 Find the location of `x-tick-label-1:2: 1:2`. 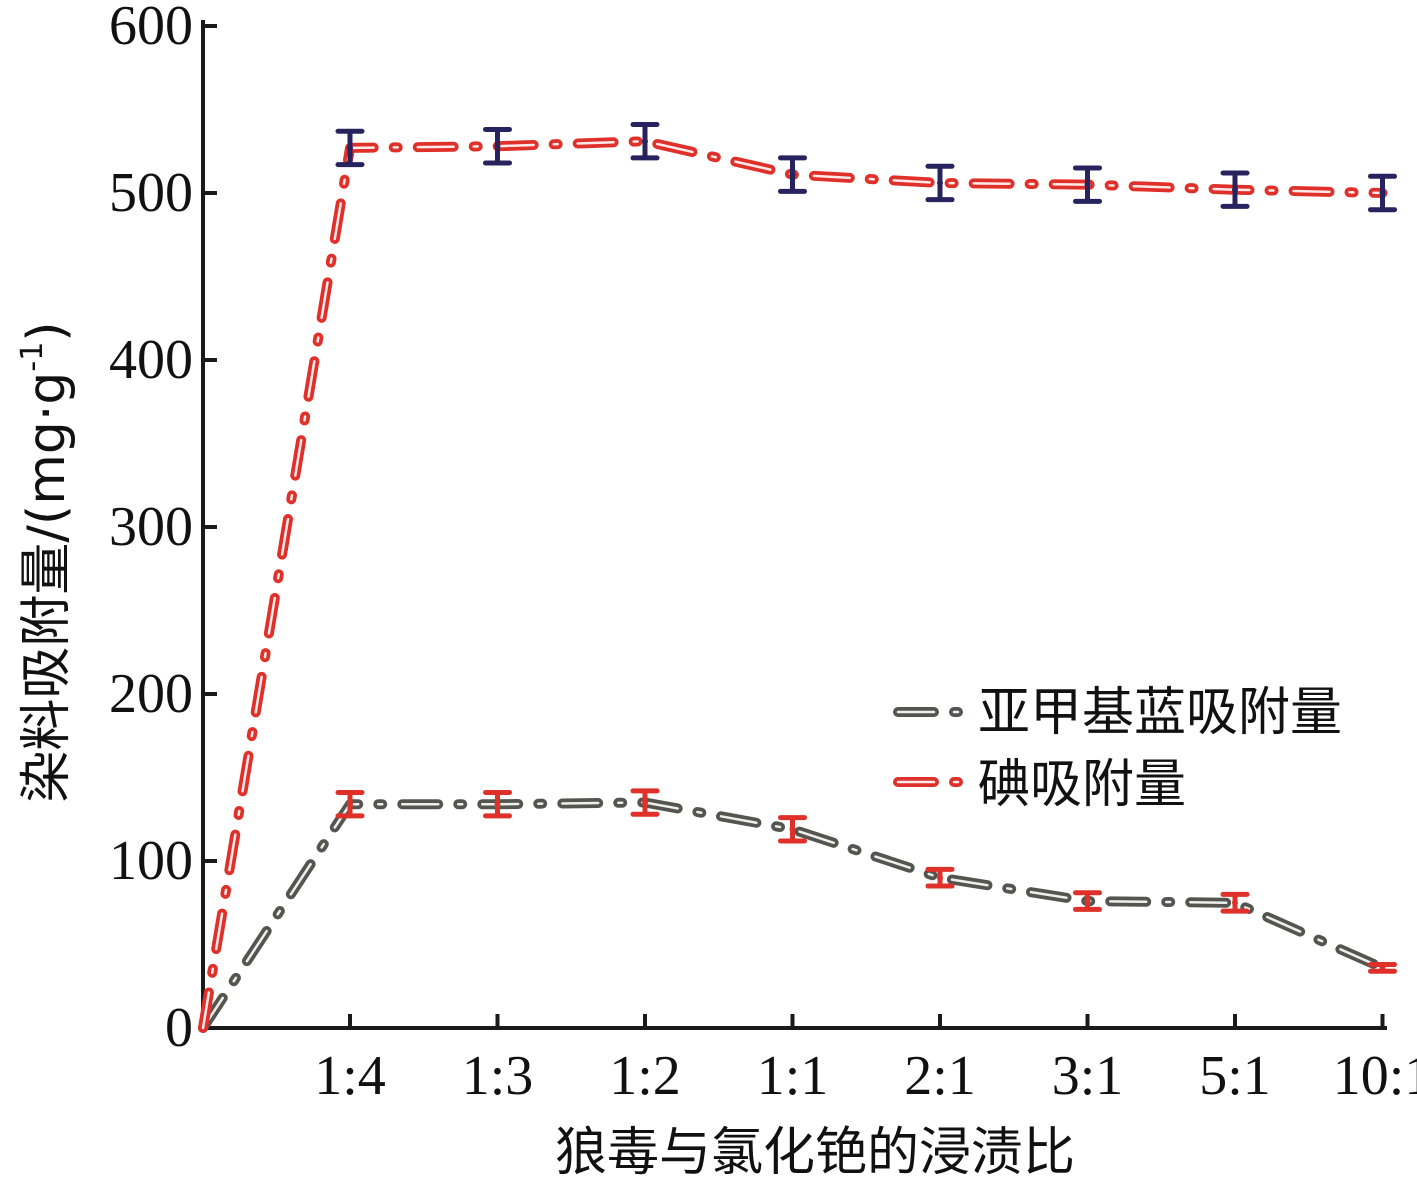

x-tick-label-1:2: 1:2 is located at coordinates (645, 1076).